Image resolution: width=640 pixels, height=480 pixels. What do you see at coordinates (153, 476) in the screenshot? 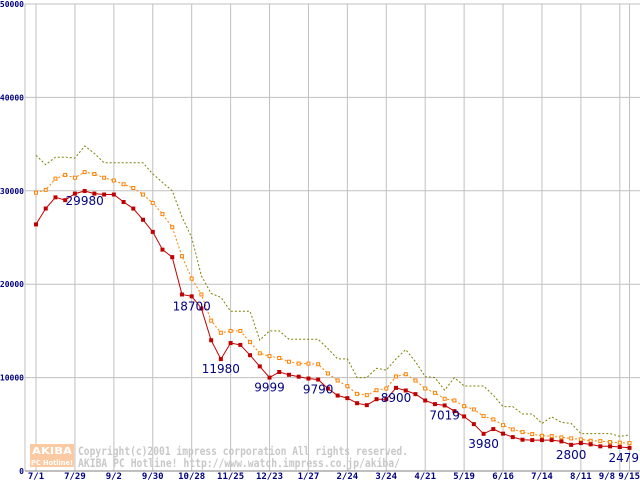
I see `x-tick-label: 9/30` at bounding box center [153, 476].